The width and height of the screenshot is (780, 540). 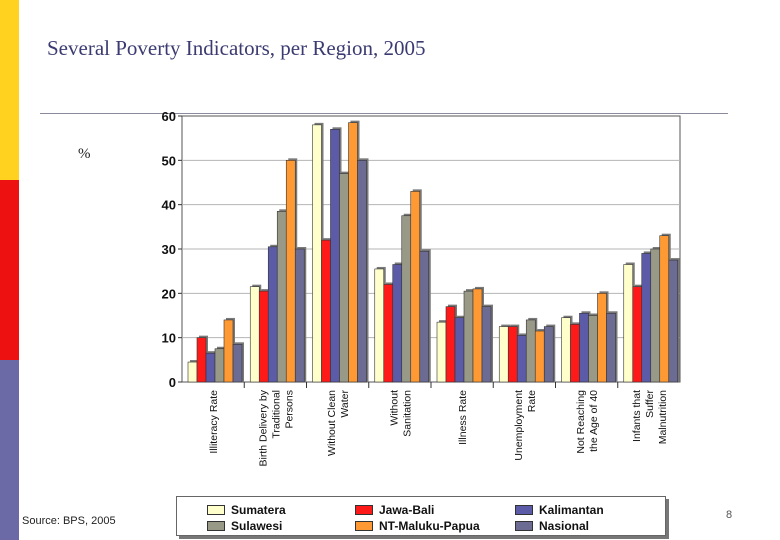 I want to click on x-category-label: Illness Rate, so click(x=463, y=417).